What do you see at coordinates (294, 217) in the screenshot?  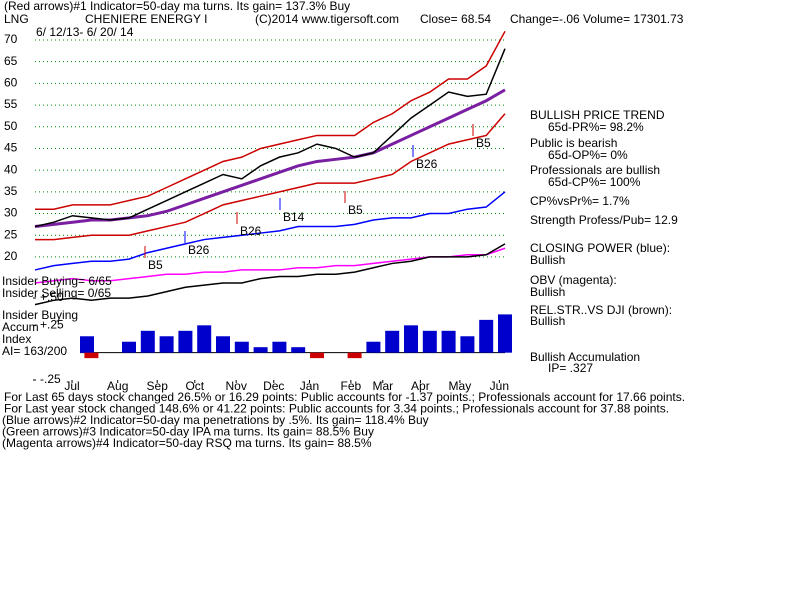 I see `annotation: B14` at bounding box center [294, 217].